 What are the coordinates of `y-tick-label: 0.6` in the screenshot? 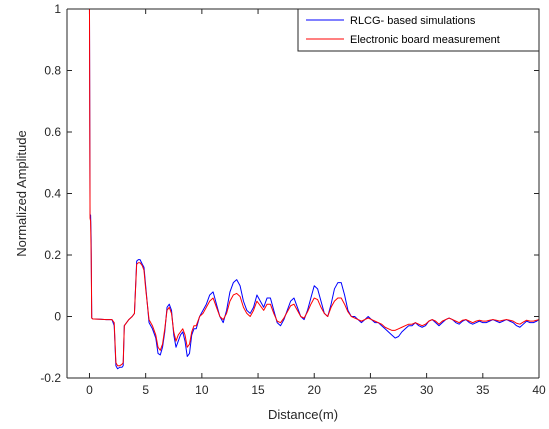 It's located at (52, 132).